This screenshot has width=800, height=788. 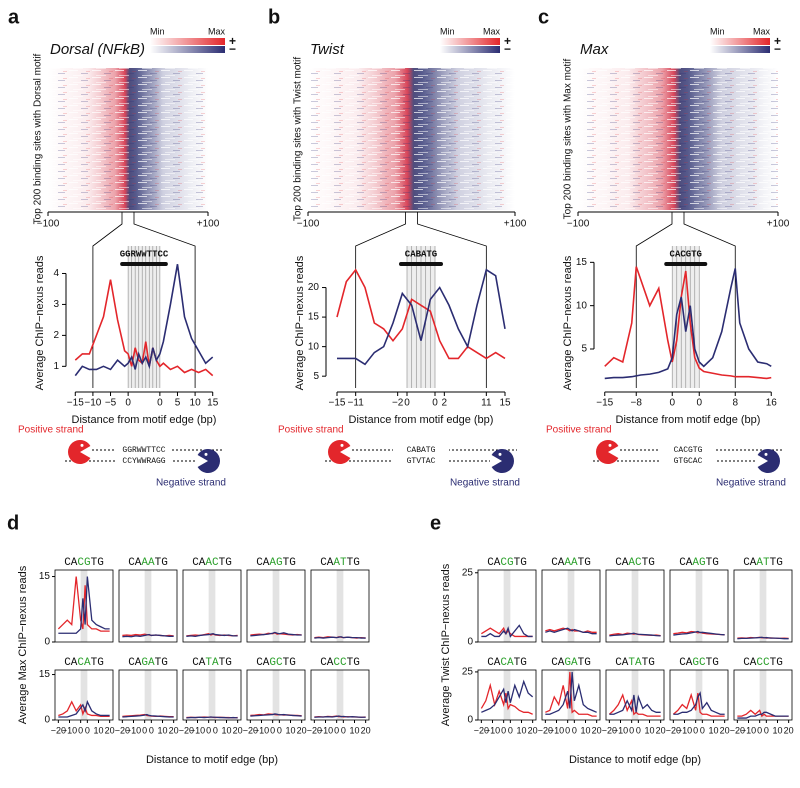 What do you see at coordinates (578, 224) in the screenshot?
I see `x-tick-label: −100` at bounding box center [578, 224].